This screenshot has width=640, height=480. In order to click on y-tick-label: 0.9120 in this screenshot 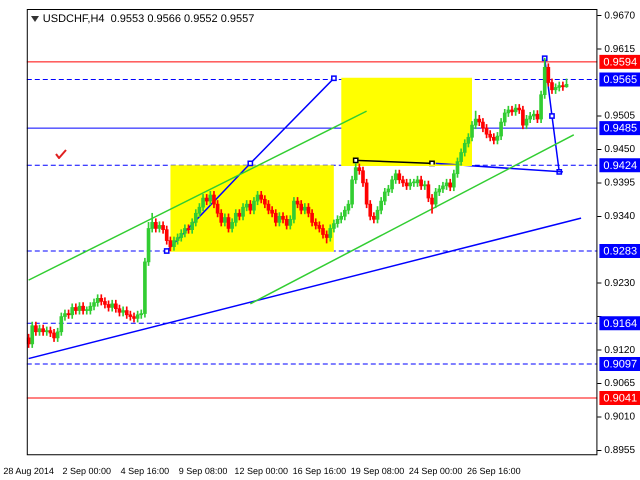, I will do `click(620, 350)`.